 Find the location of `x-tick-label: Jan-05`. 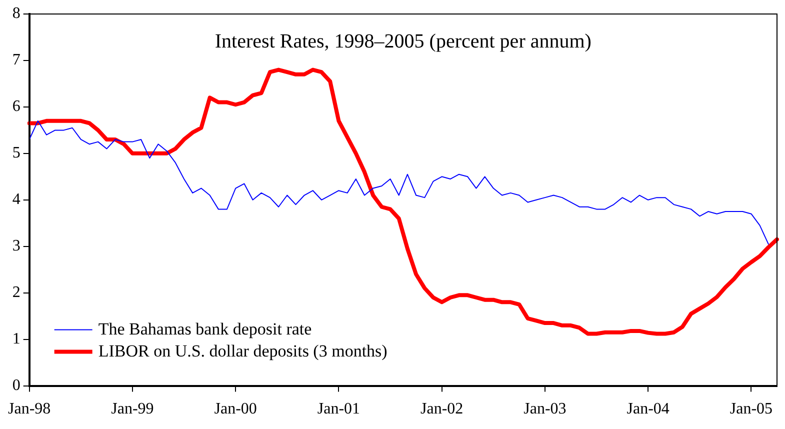

x-tick-label: Jan-05 is located at coordinates (751, 409).